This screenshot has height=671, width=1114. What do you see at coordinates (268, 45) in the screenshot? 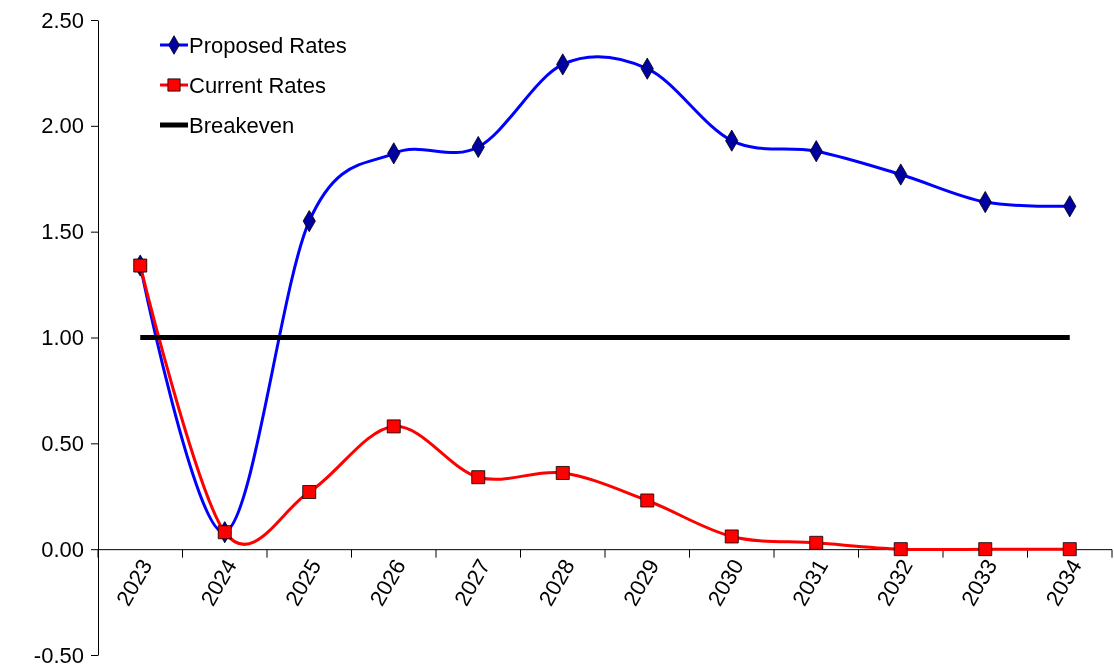
I see `legend-label: Proposed Rates` at bounding box center [268, 45].